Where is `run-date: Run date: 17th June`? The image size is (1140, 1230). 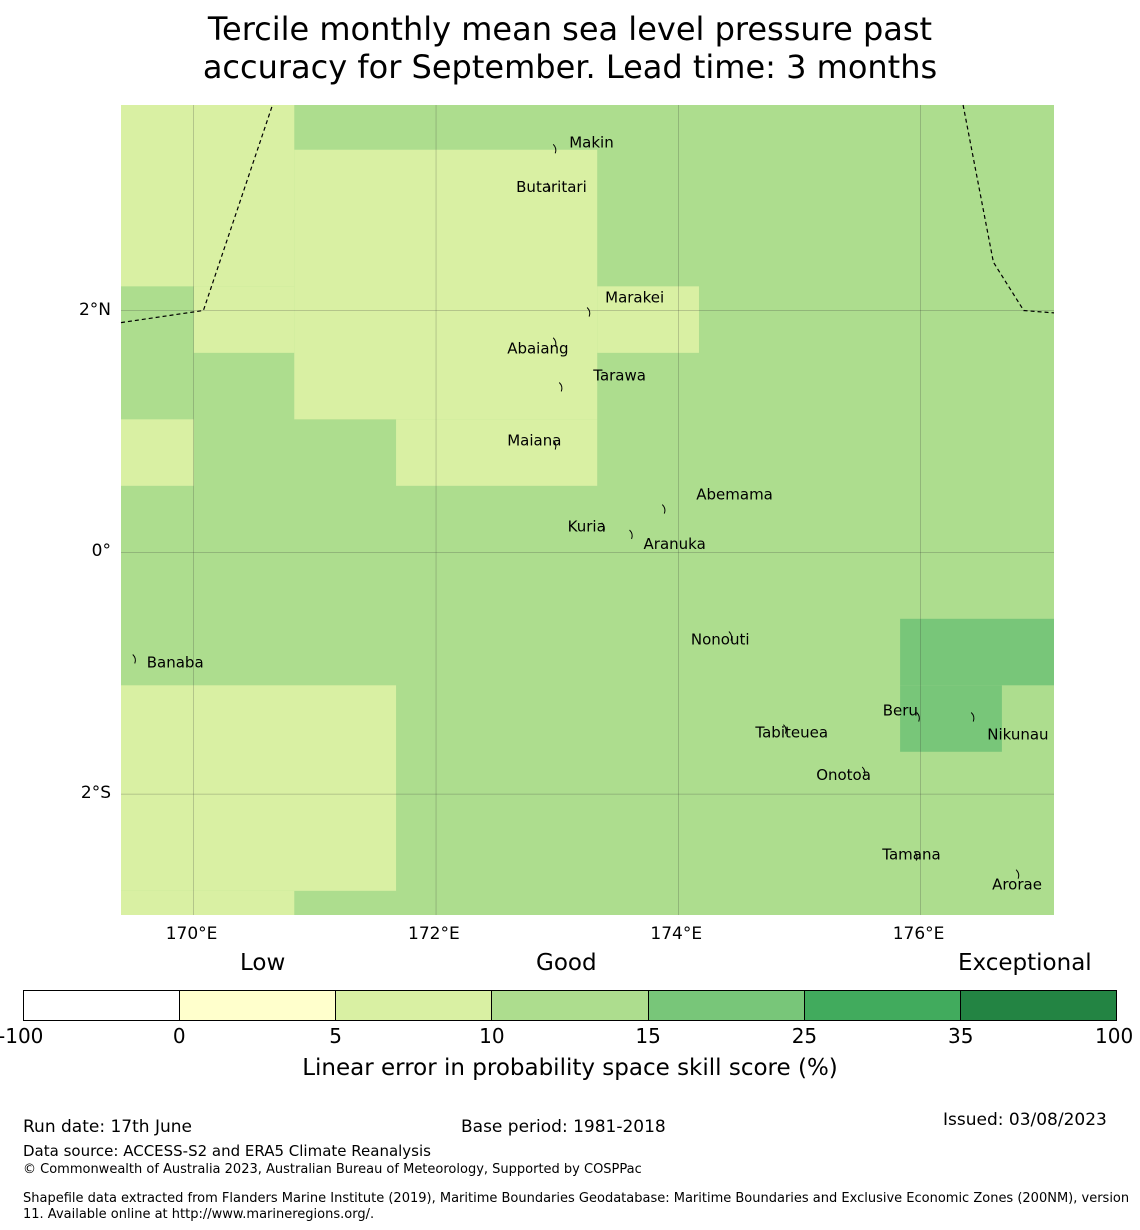
run-date: Run date: 17th June is located at coordinates (107, 1127).